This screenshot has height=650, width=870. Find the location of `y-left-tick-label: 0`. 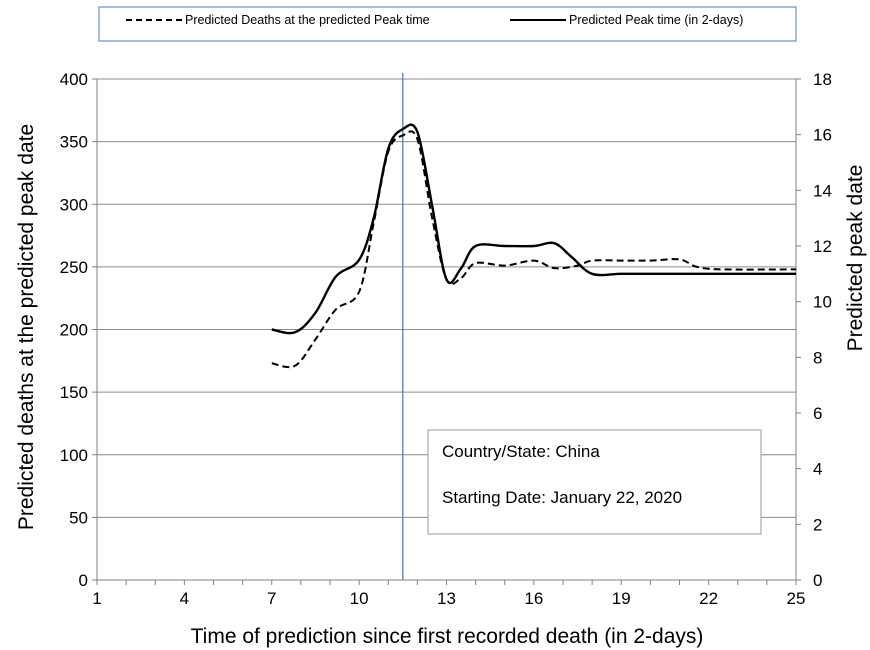

y-left-tick-label: 0 is located at coordinates (83, 580).